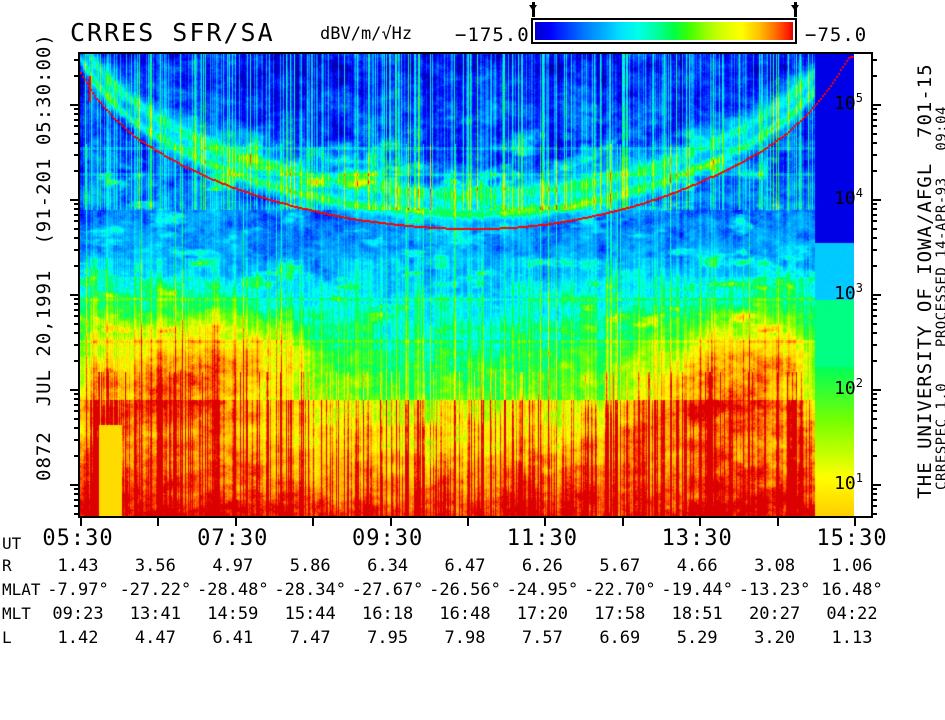 The image size is (945, 720). Describe the element at coordinates (848, 197) in the screenshot. I see `y-axis-tick-label: 10⁴` at that location.